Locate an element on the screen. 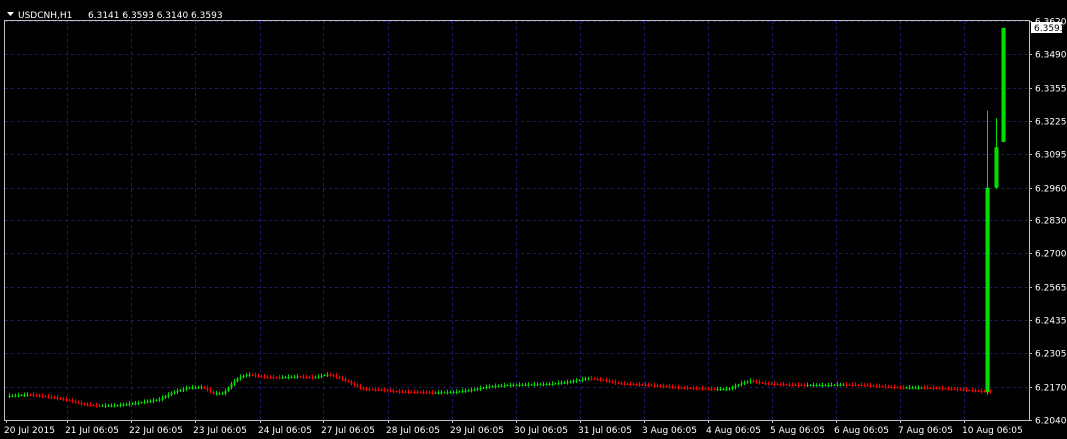 This screenshot has width=1067, height=439. current-price-label: 6.3593 is located at coordinates (1050, 29).